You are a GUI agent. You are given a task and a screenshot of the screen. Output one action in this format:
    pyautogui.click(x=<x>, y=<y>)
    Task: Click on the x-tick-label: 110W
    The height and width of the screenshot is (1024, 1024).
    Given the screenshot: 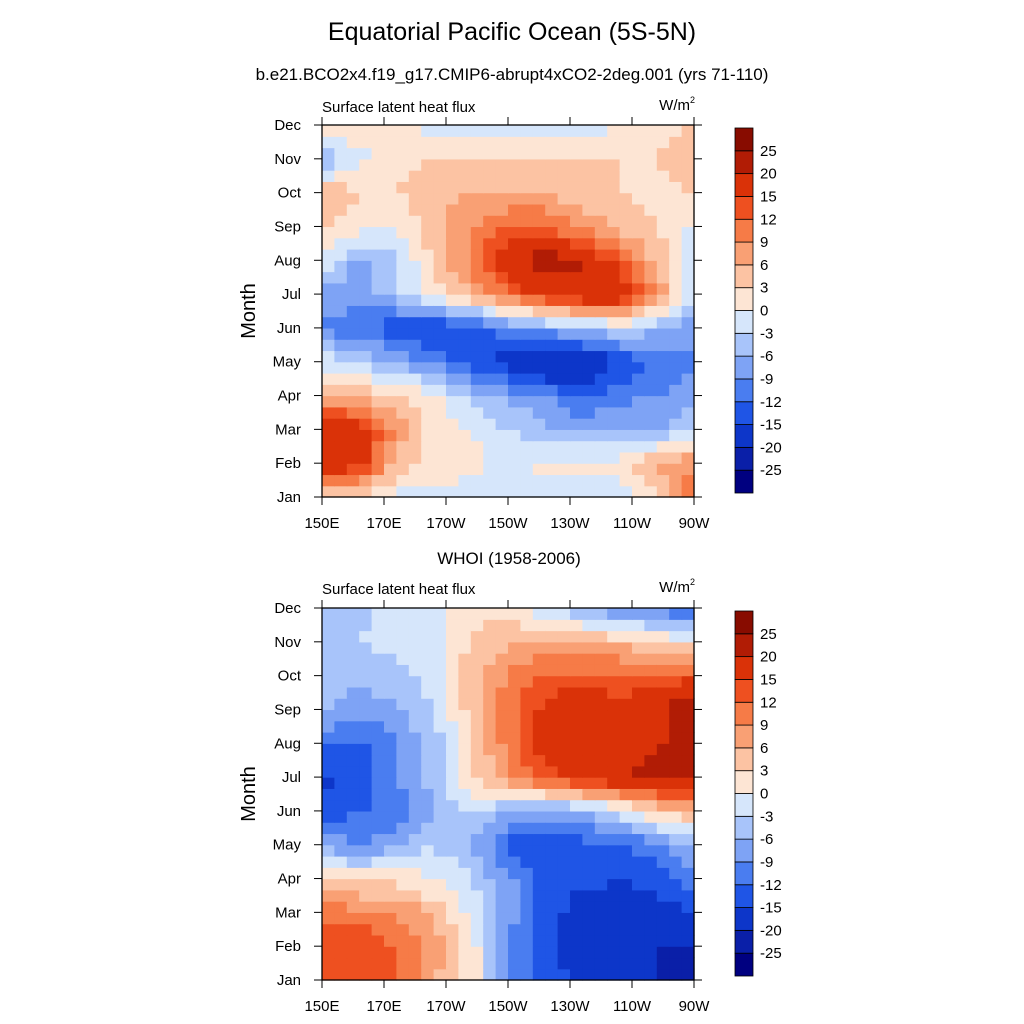 What is the action you would take?
    pyautogui.click(x=632, y=1006)
    